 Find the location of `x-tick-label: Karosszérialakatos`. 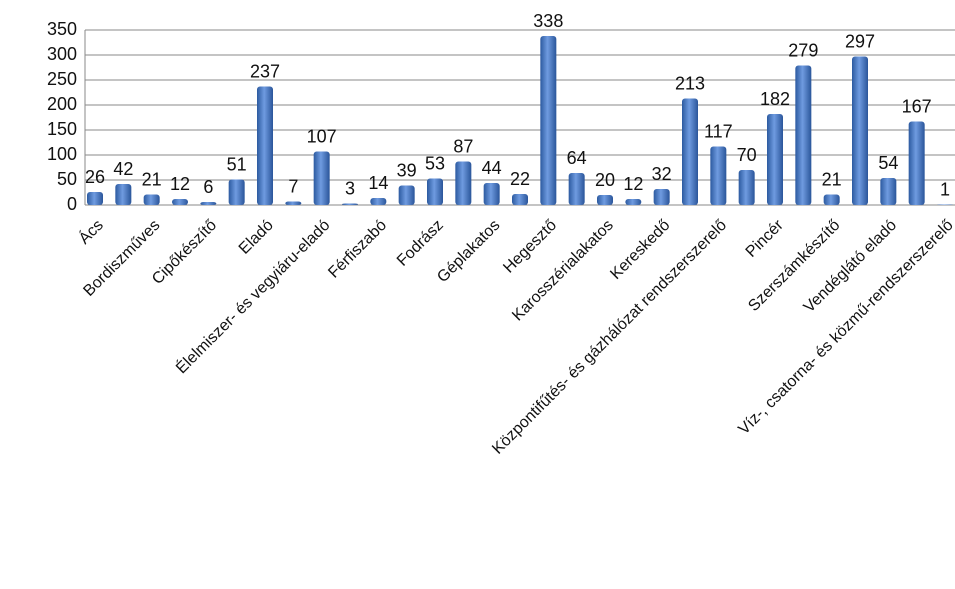

x-tick-label: Karosszérialakatos is located at coordinates (563, 271).